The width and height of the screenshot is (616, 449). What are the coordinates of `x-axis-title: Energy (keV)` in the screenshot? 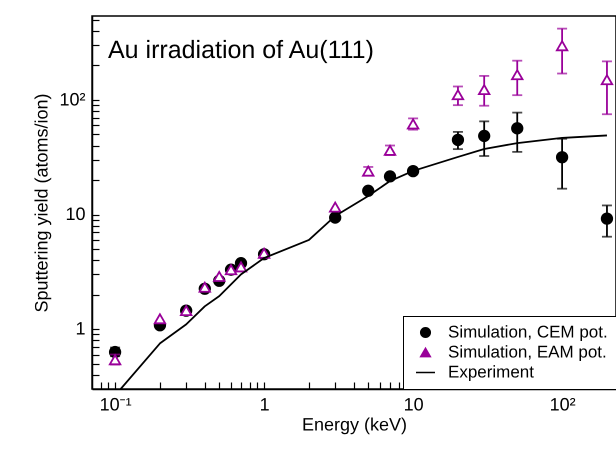 It's located at (355, 424).